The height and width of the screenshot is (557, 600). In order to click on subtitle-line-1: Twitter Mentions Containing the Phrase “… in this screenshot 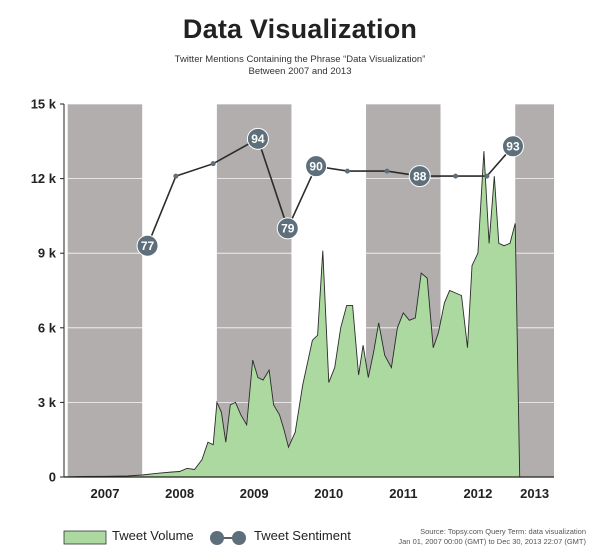, I will do `click(300, 59)`.